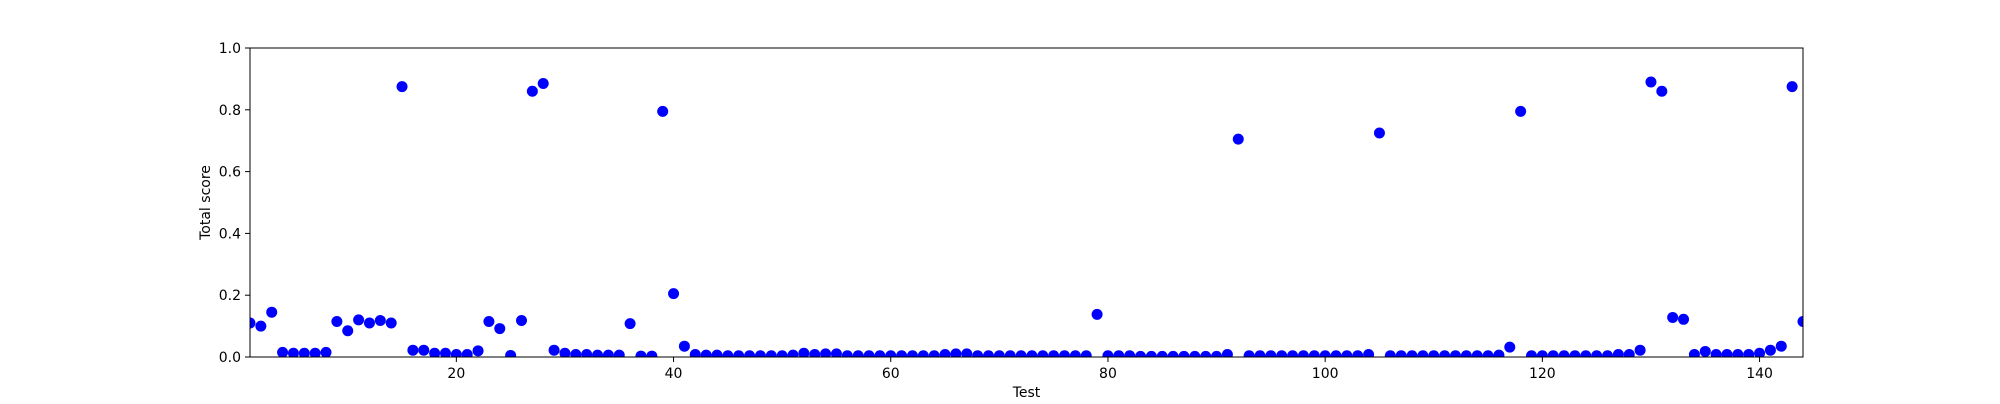  I want to click on x-tick-label: 60, so click(891, 374).